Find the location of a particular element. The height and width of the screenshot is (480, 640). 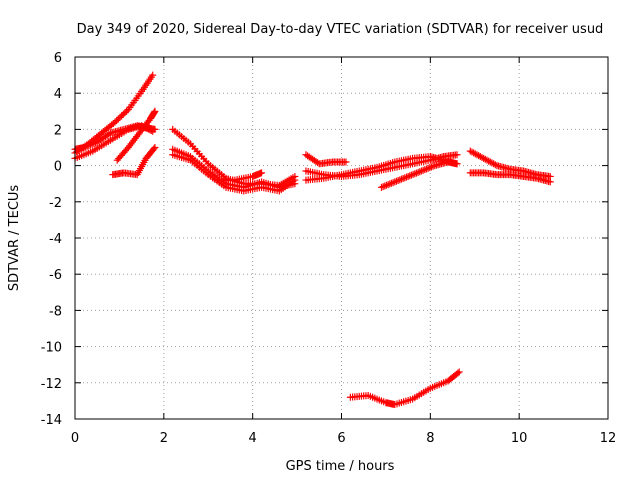

y-tick-label: 2 is located at coordinates (58, 130).